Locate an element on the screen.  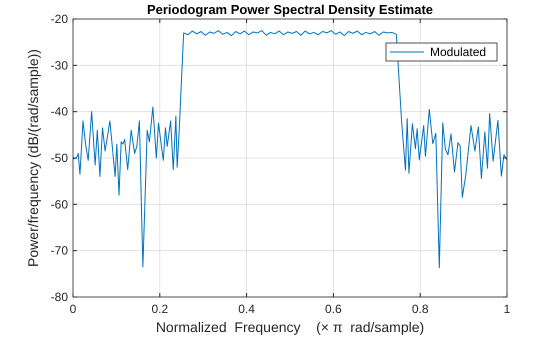
y-tick-label: -70 is located at coordinates (59, 251).